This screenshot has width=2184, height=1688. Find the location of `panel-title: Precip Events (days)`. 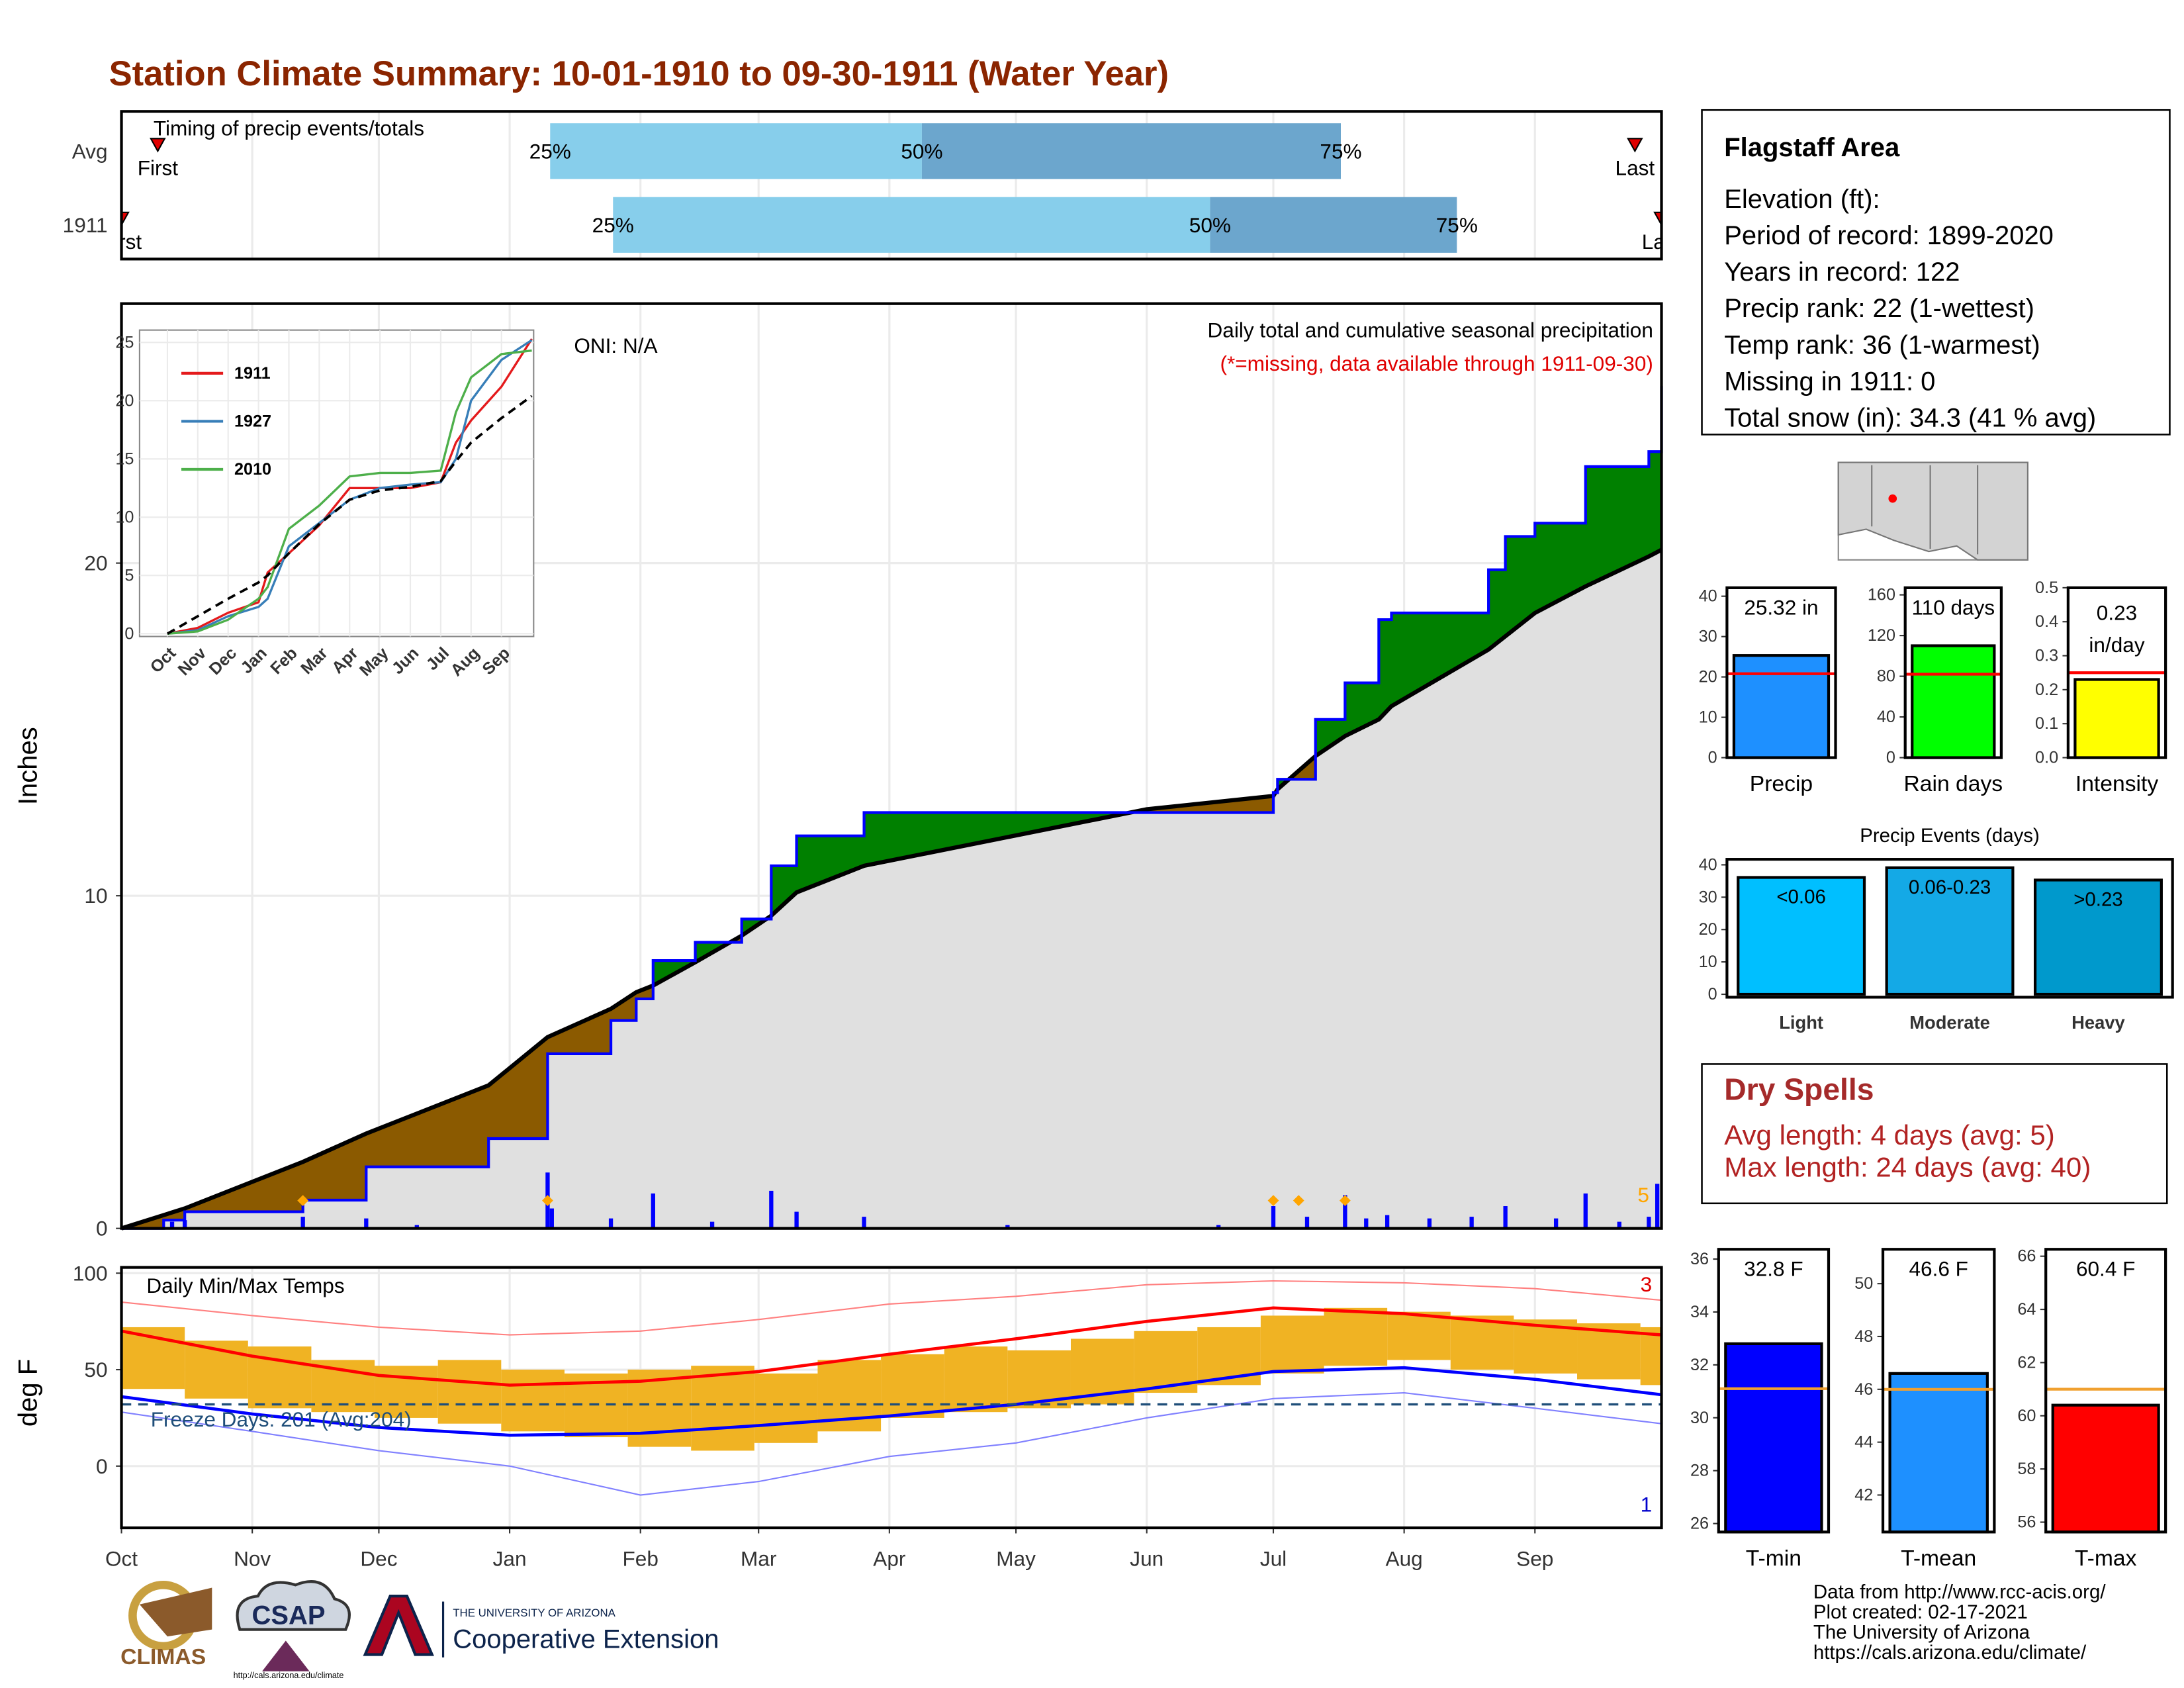

panel-title: Precip Events (days) is located at coordinates (1950, 836).